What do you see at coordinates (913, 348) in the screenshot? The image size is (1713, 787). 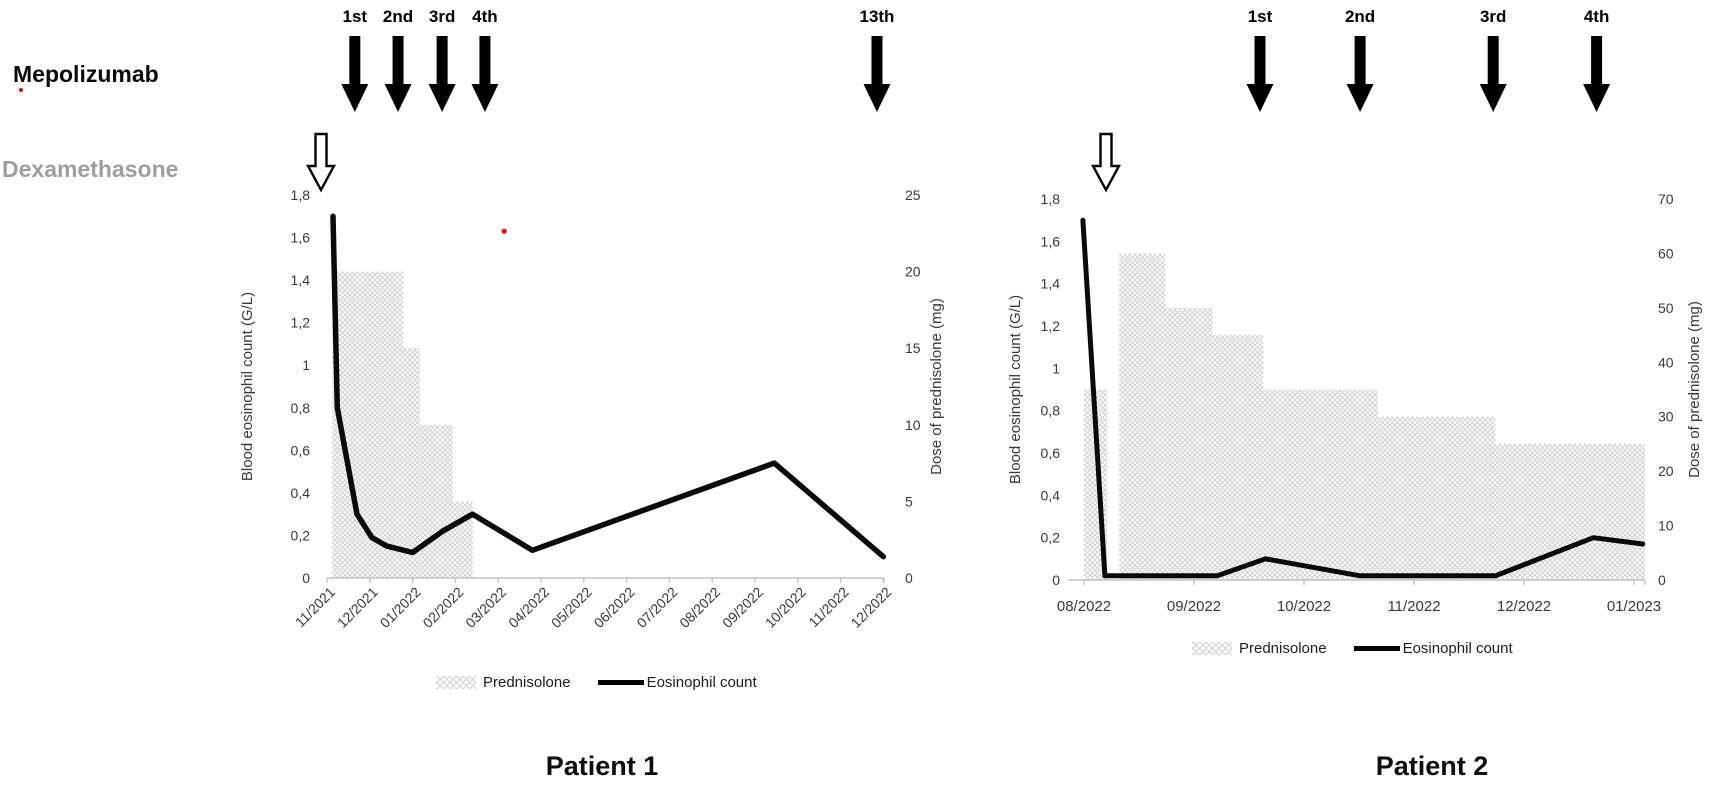 I see `right-axis-tick-label: 15` at bounding box center [913, 348].